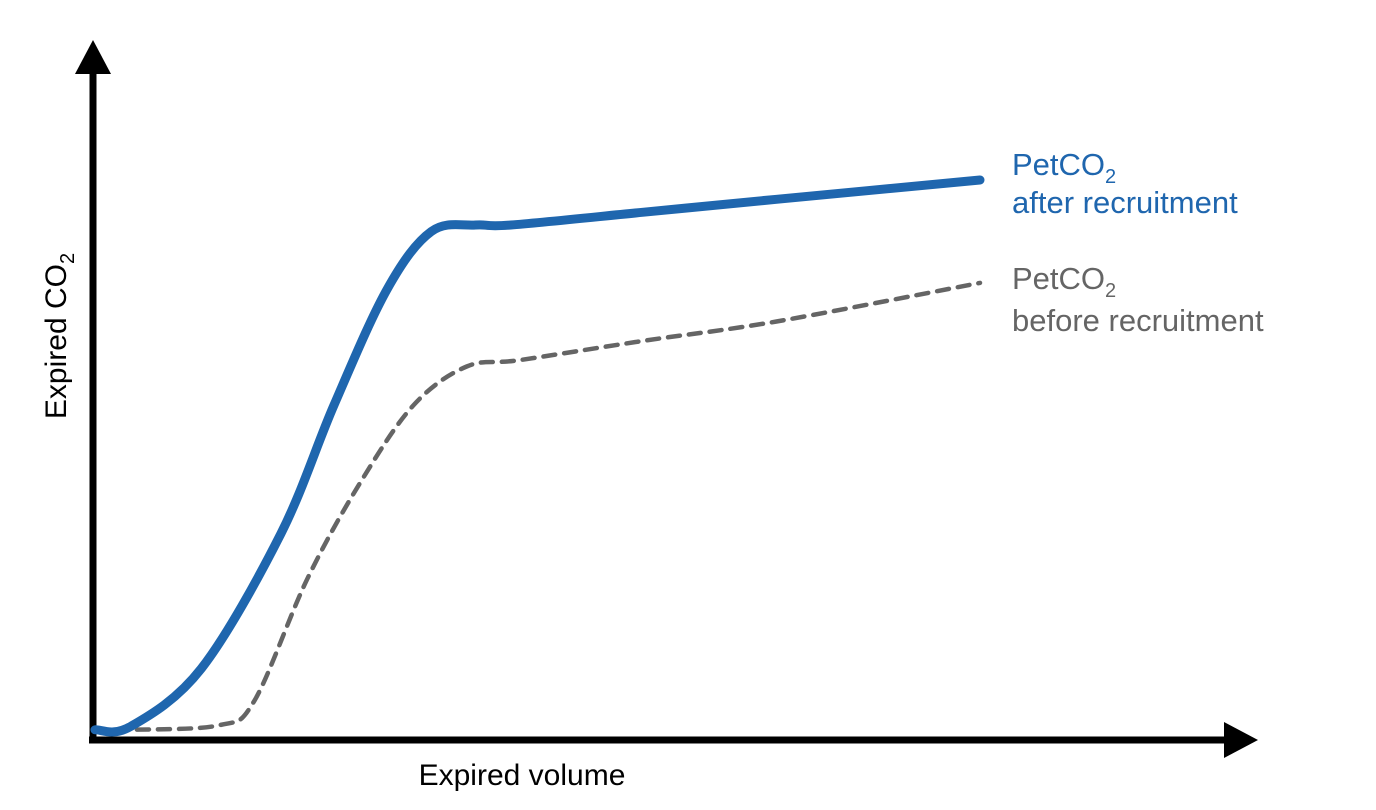  I want to click on y-axis-label-group: Expired CO2, so click(59, 336).